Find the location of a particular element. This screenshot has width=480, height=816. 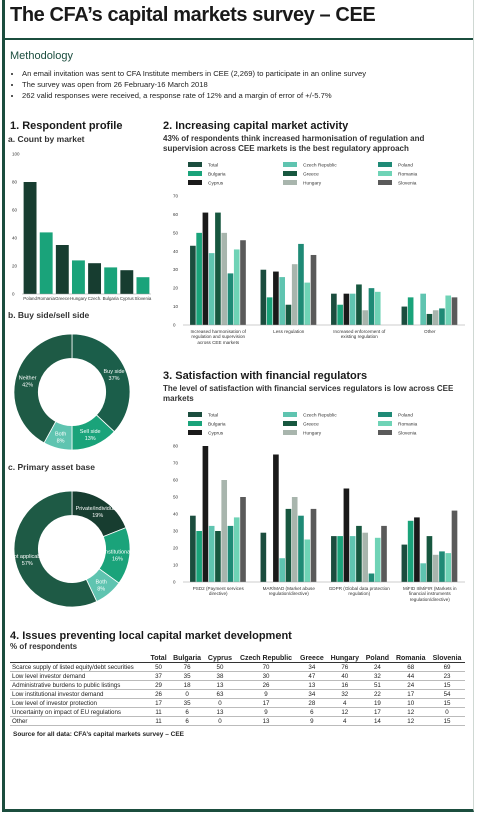

x-tick-label: PSD2 (Payment services directive) is located at coordinates (218, 591).